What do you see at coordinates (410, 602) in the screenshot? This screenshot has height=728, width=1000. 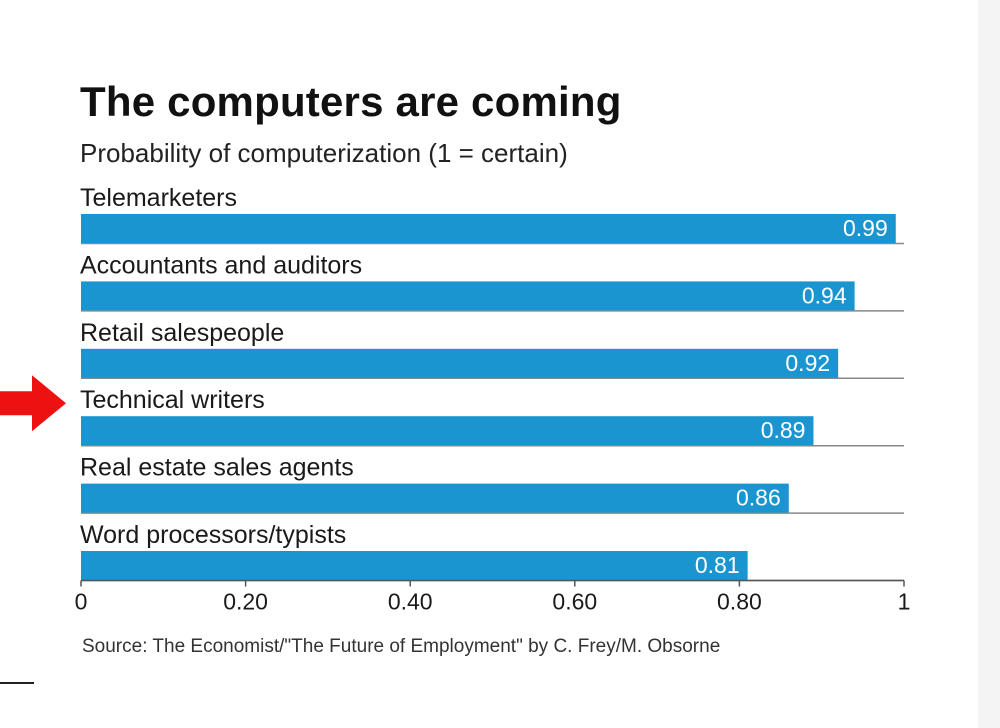 I see `x-tick-label: 0.40` at bounding box center [410, 602].